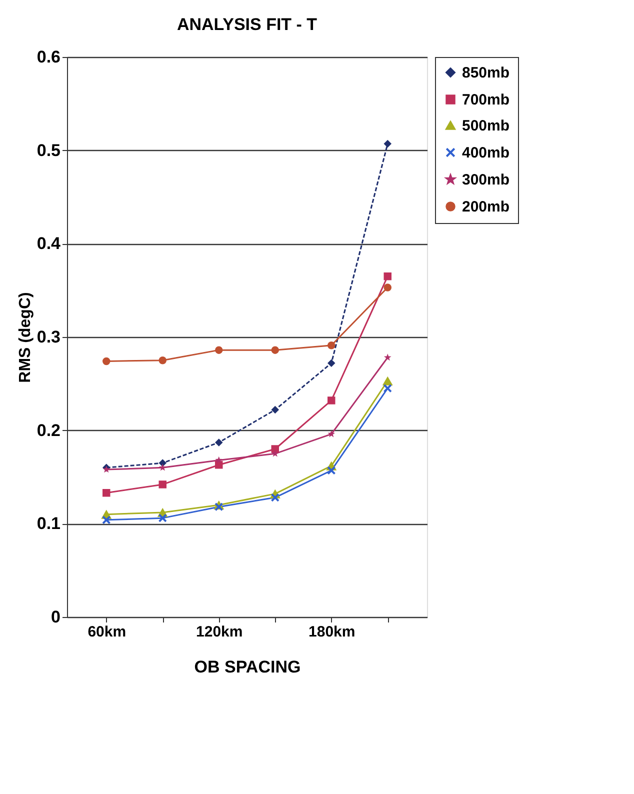  I want to click on legend-label: 300mb, so click(486, 180).